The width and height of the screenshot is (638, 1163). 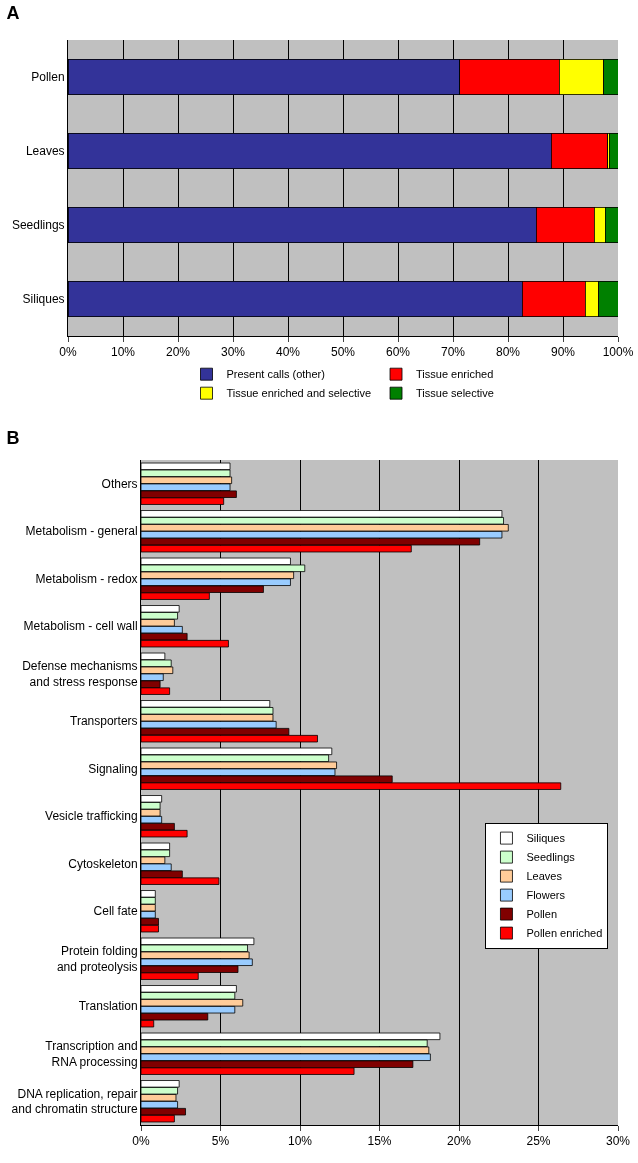 What do you see at coordinates (74, 1101) in the screenshot?
I see `y-tick-label: DNA replication, repair and chromatin structure` at bounding box center [74, 1101].